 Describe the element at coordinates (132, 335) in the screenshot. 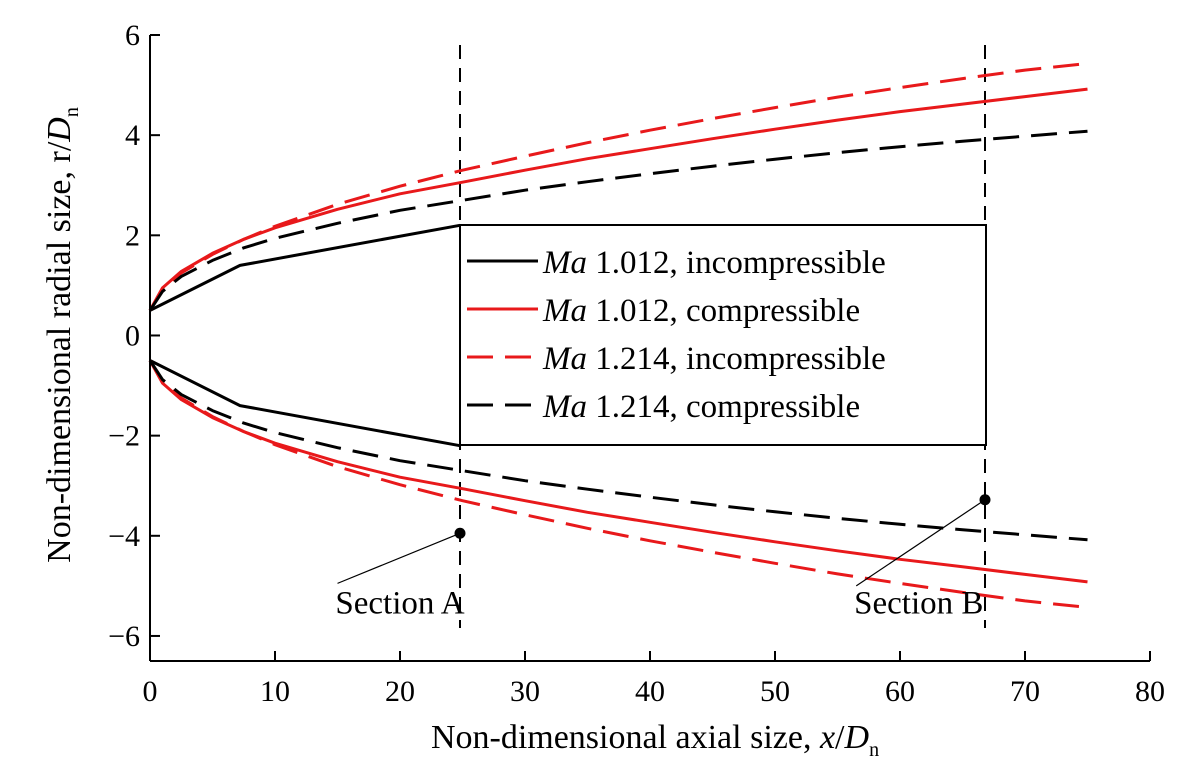

I see `y-tick-label: 0` at that location.